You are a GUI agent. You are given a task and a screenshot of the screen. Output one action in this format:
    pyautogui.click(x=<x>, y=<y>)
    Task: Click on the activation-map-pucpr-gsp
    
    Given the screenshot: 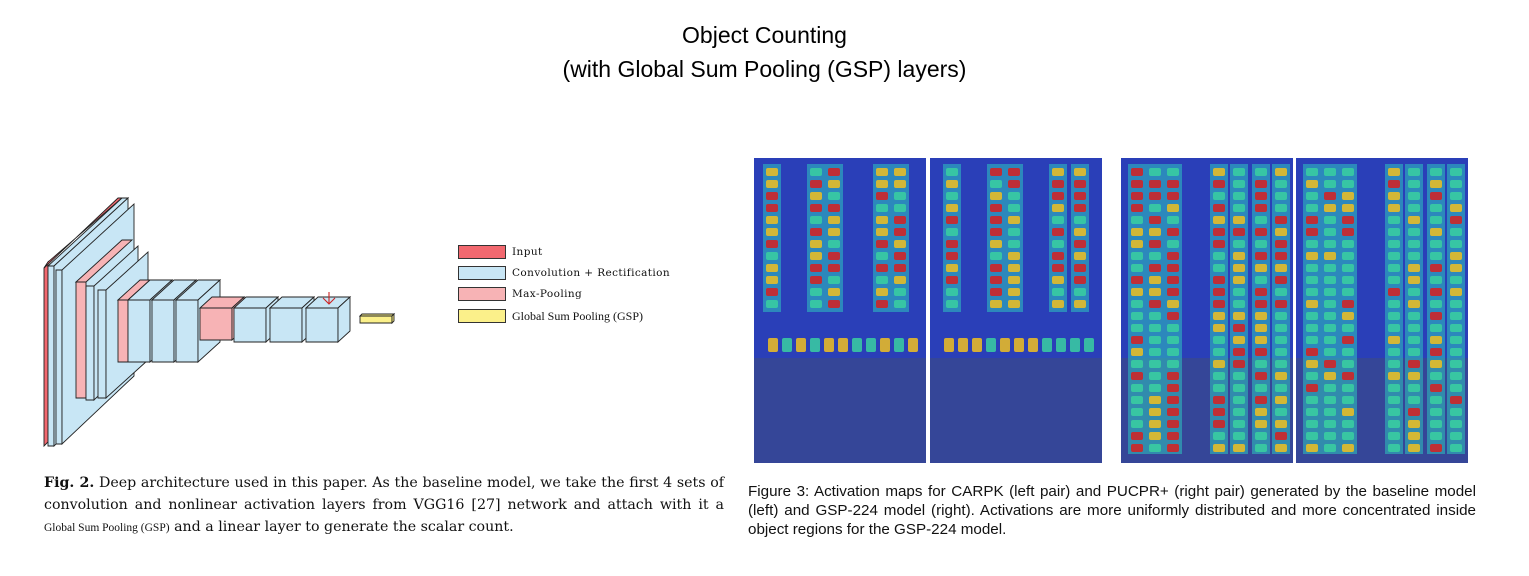 What is the action you would take?
    pyautogui.click(x=1382, y=310)
    